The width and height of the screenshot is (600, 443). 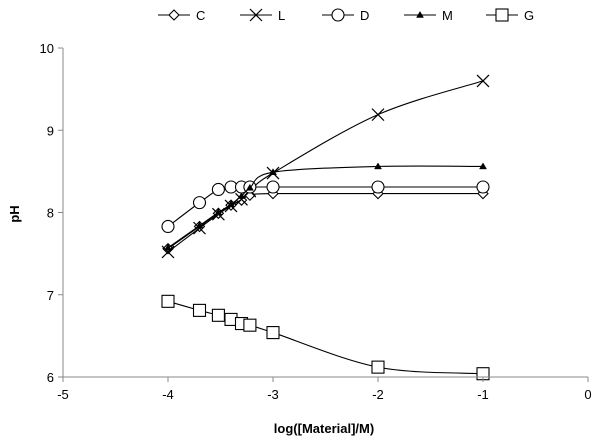 What do you see at coordinates (483, 394) in the screenshot?
I see `x-tick-label: -1` at bounding box center [483, 394].